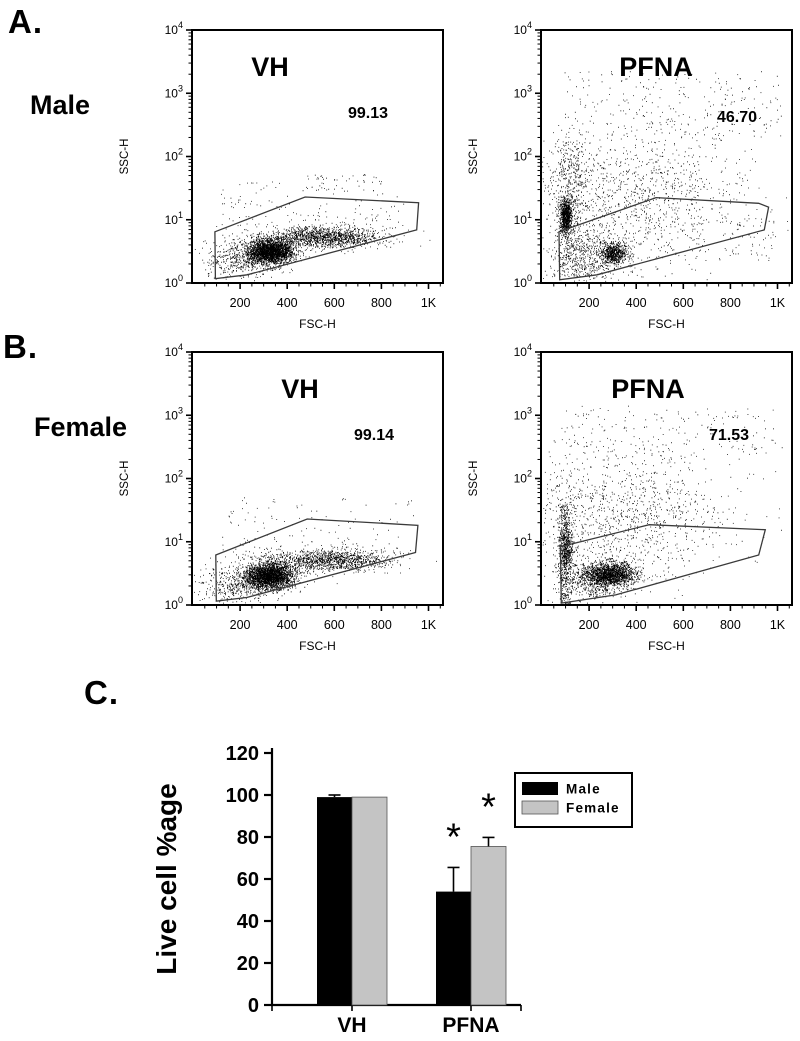 The height and width of the screenshot is (1041, 800). Describe the element at coordinates (248, 838) in the screenshot. I see `y-tick-label: 80` at that location.